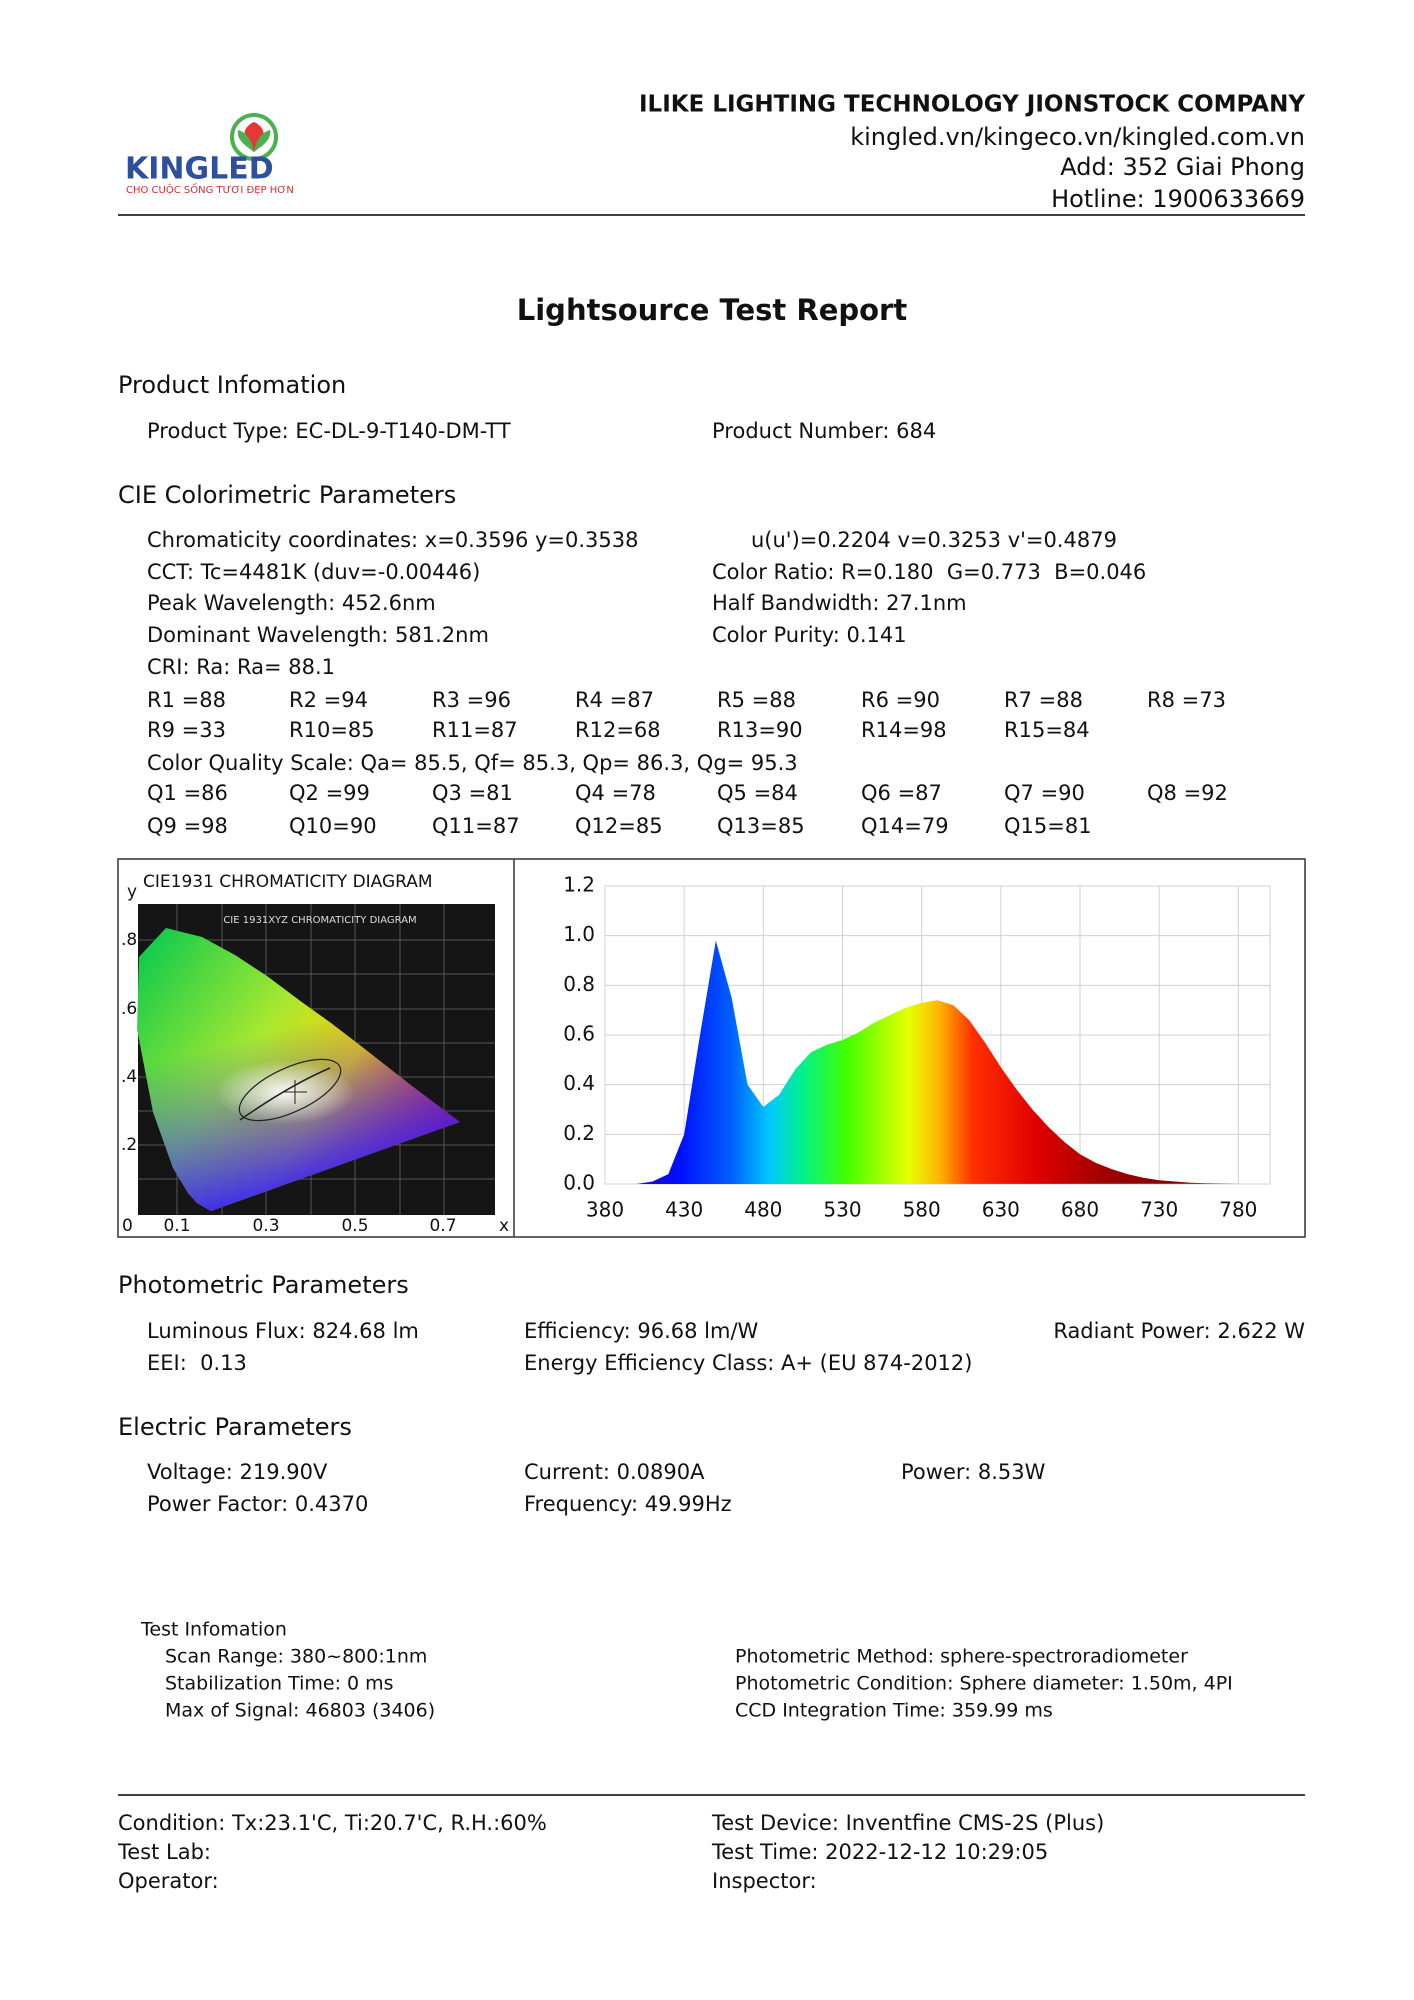 This screenshot has width=1414, height=2000. What do you see at coordinates (619, 826) in the screenshot?
I see `field: Q12=85` at bounding box center [619, 826].